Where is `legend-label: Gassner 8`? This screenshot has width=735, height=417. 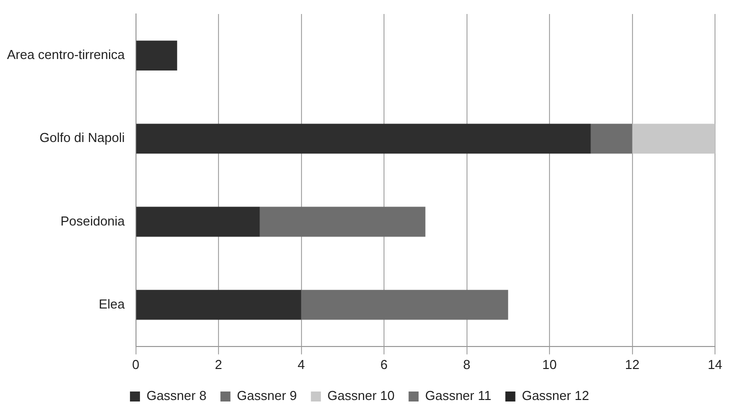
legend-label: Gassner 8 is located at coordinates (176, 396).